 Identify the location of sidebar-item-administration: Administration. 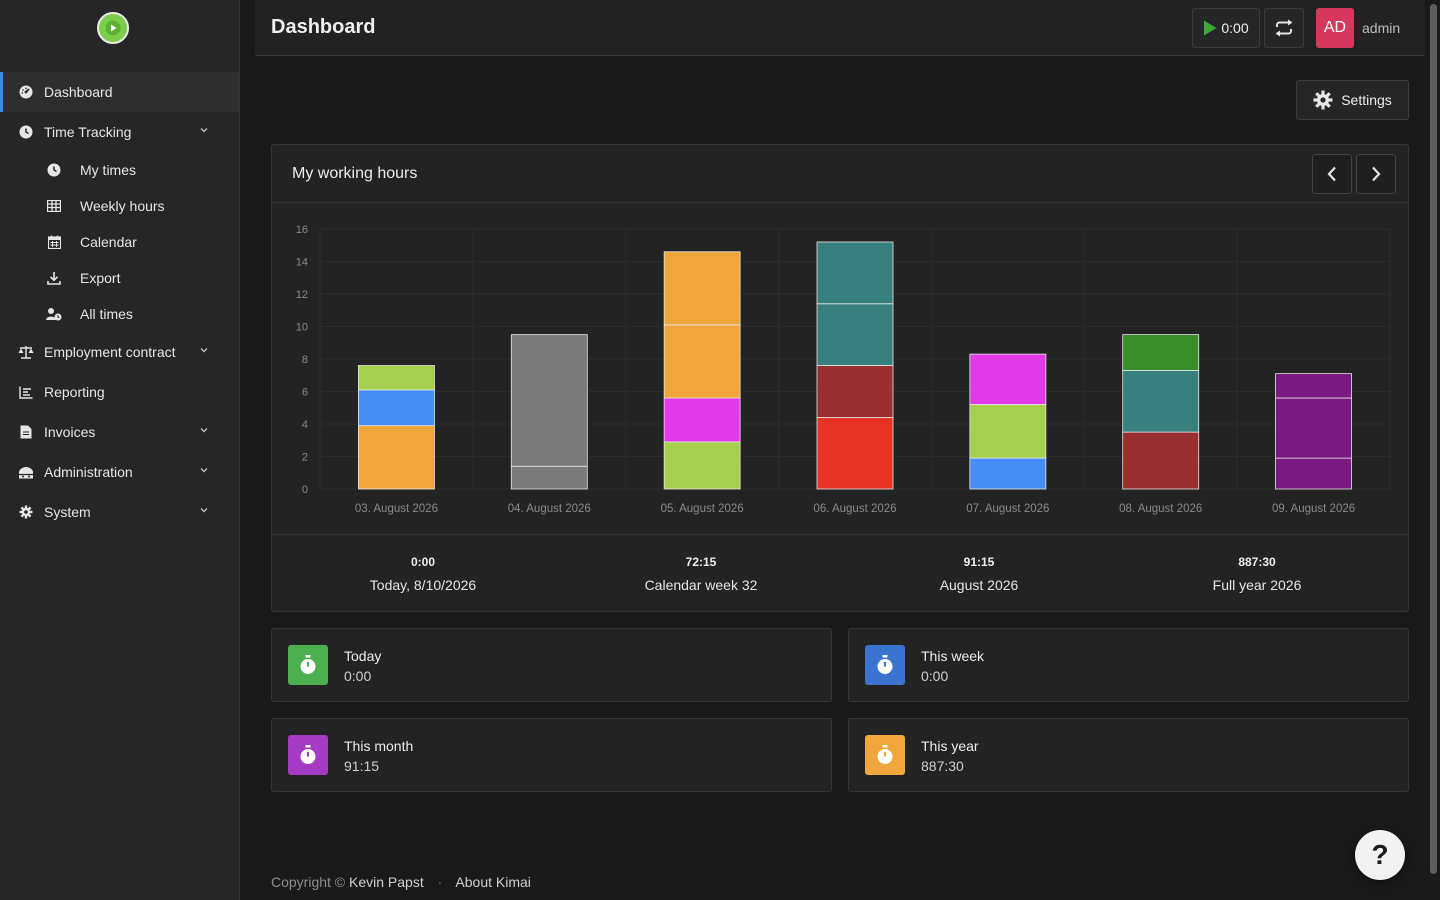
(119, 472).